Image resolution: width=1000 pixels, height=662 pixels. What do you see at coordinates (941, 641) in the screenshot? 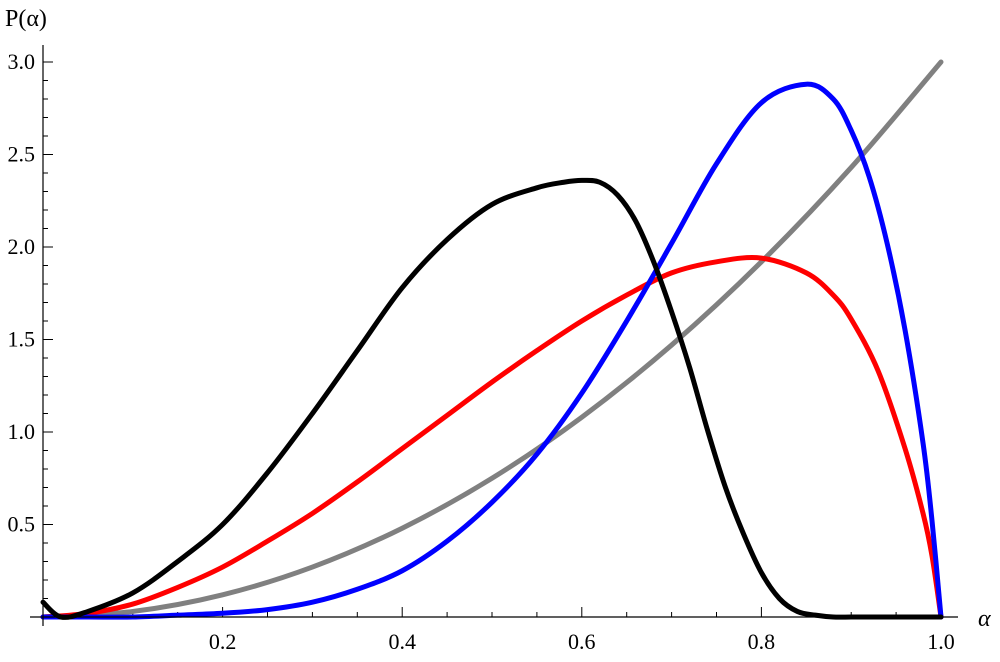
I see `x-tick-label: 1.0` at bounding box center [941, 641].